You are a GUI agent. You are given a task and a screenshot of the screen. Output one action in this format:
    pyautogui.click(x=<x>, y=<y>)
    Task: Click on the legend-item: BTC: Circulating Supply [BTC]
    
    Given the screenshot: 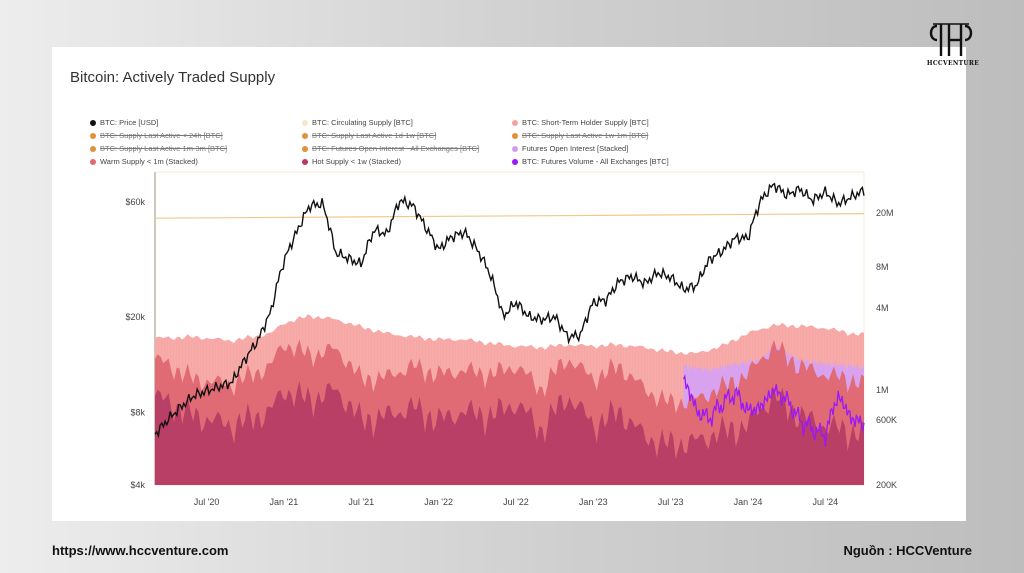 What is the action you would take?
    pyautogui.click(x=357, y=122)
    